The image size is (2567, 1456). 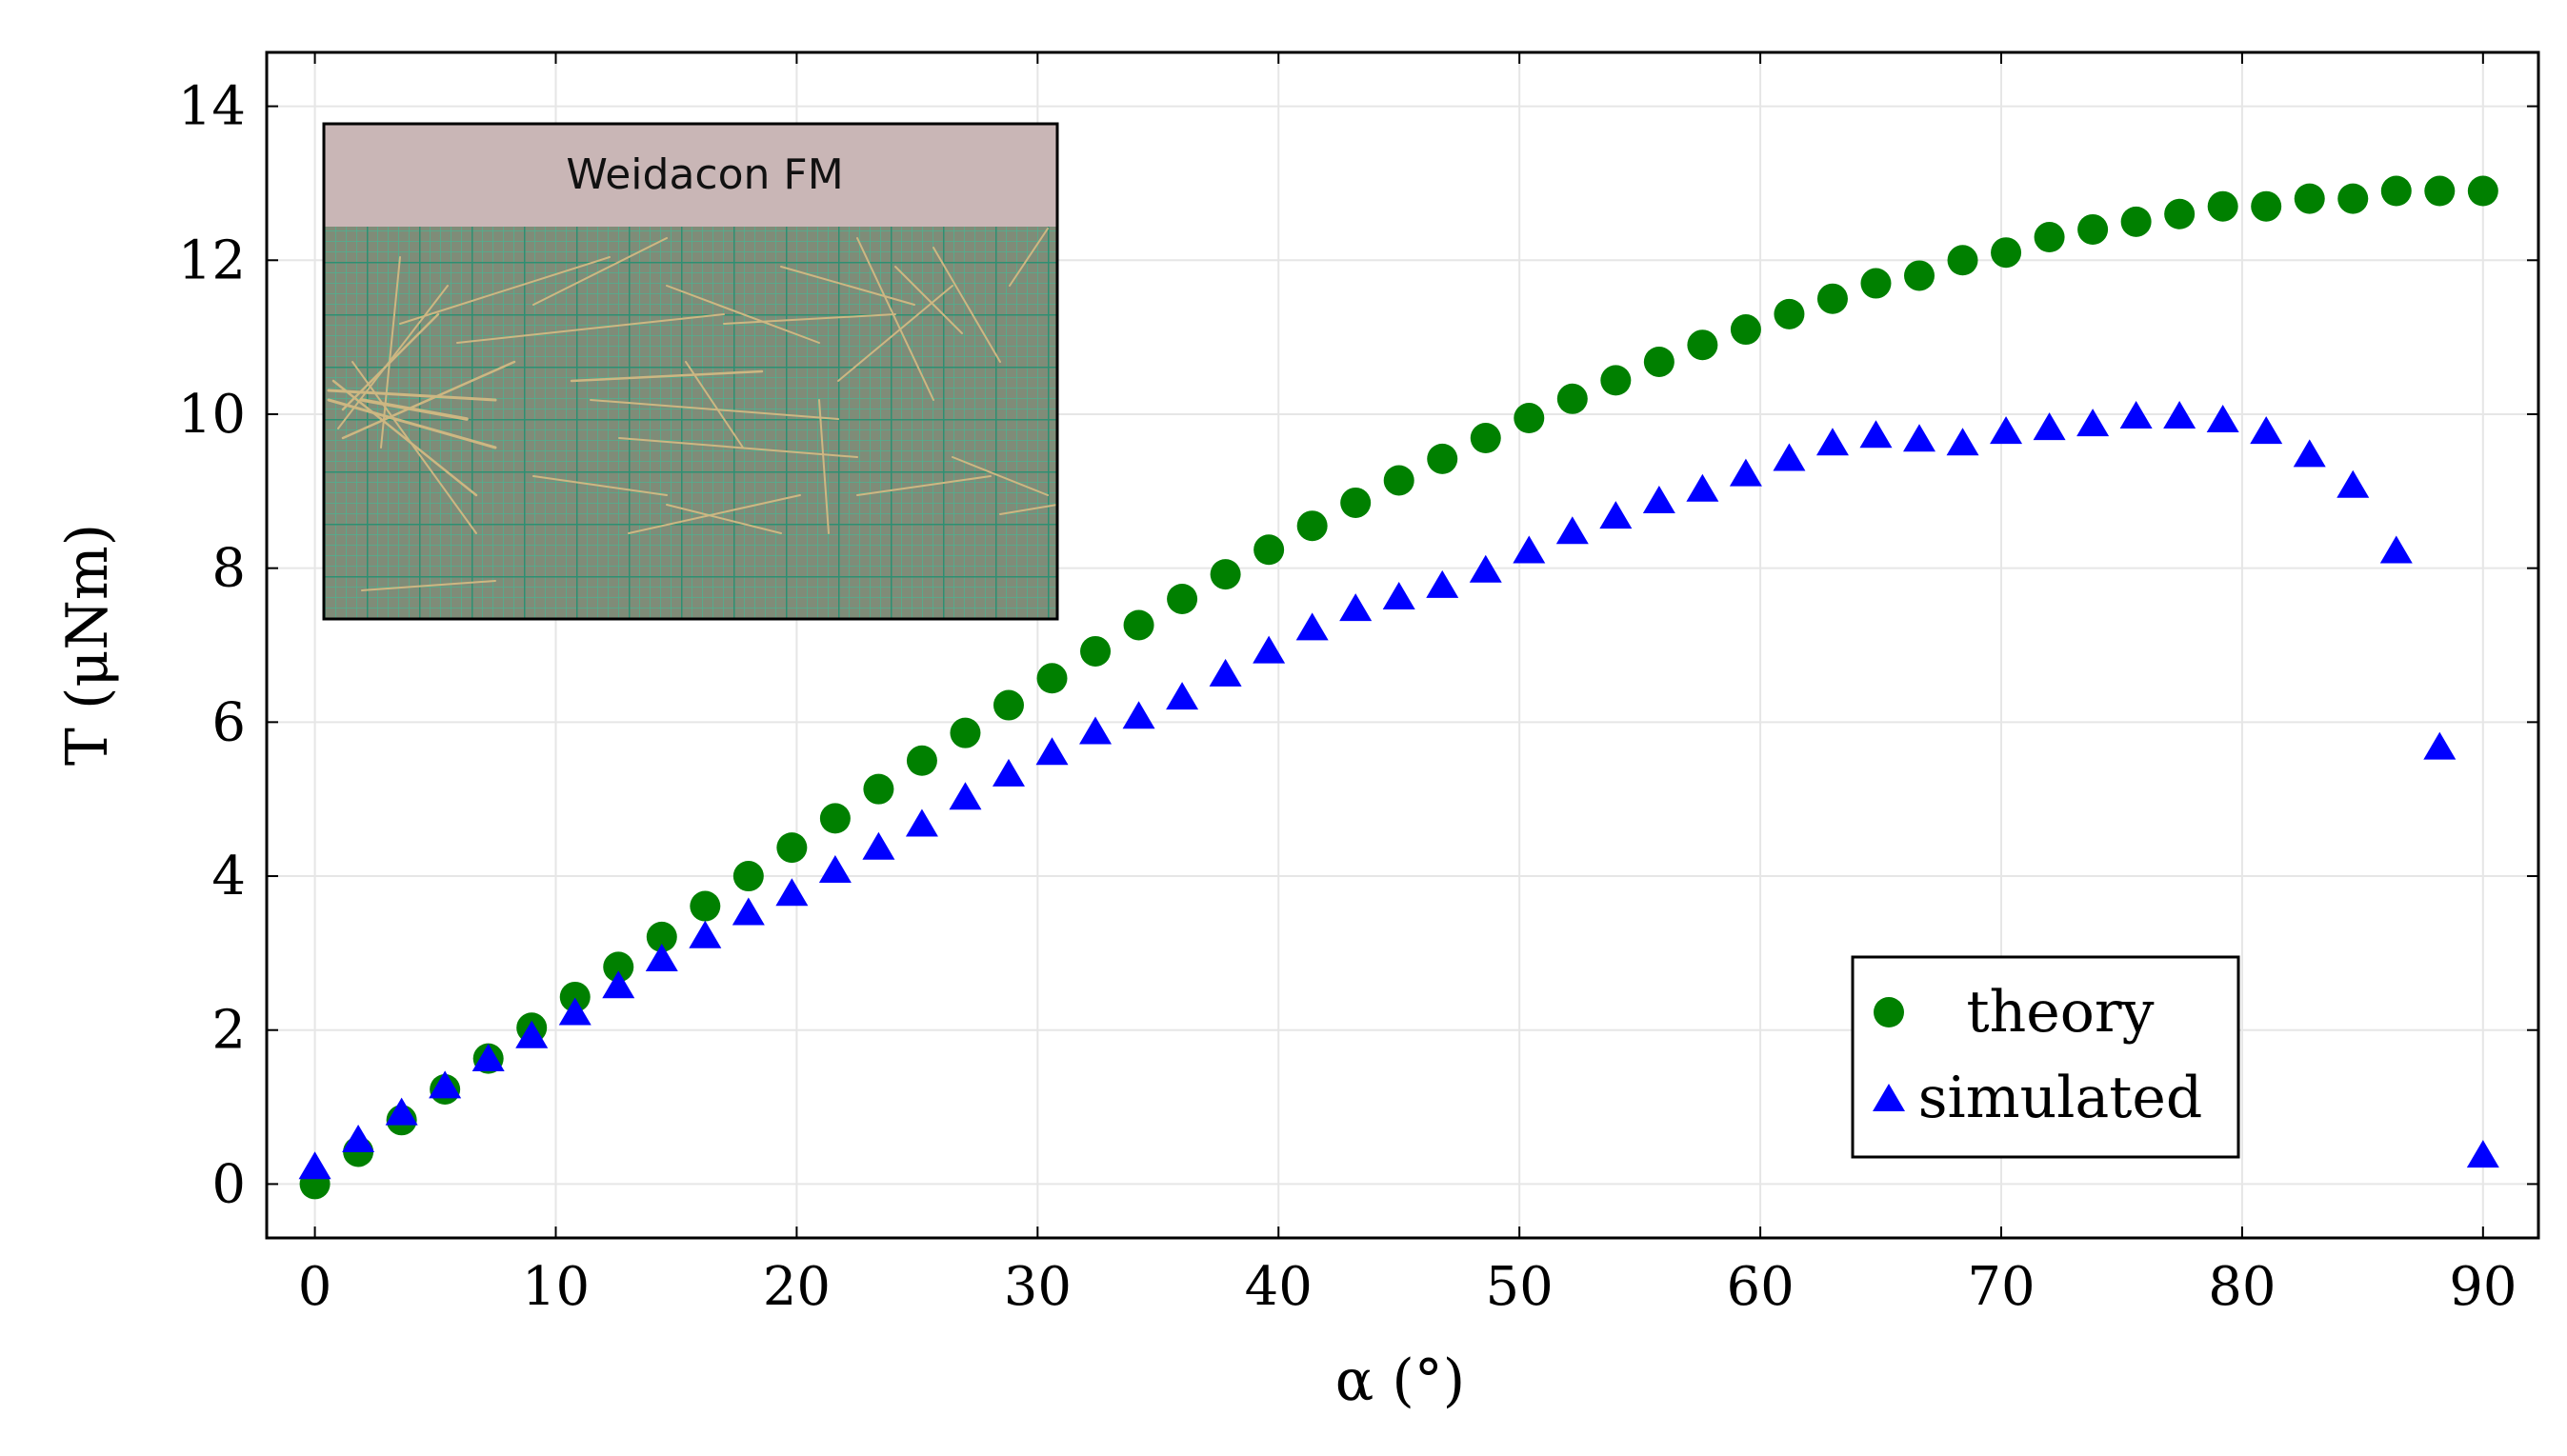 I want to click on x-tick-label: 60, so click(x=1760, y=1287).